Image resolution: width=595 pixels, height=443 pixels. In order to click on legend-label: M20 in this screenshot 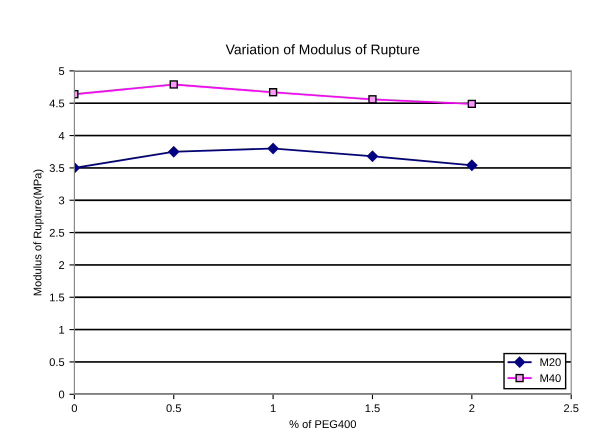, I will do `click(550, 362)`.